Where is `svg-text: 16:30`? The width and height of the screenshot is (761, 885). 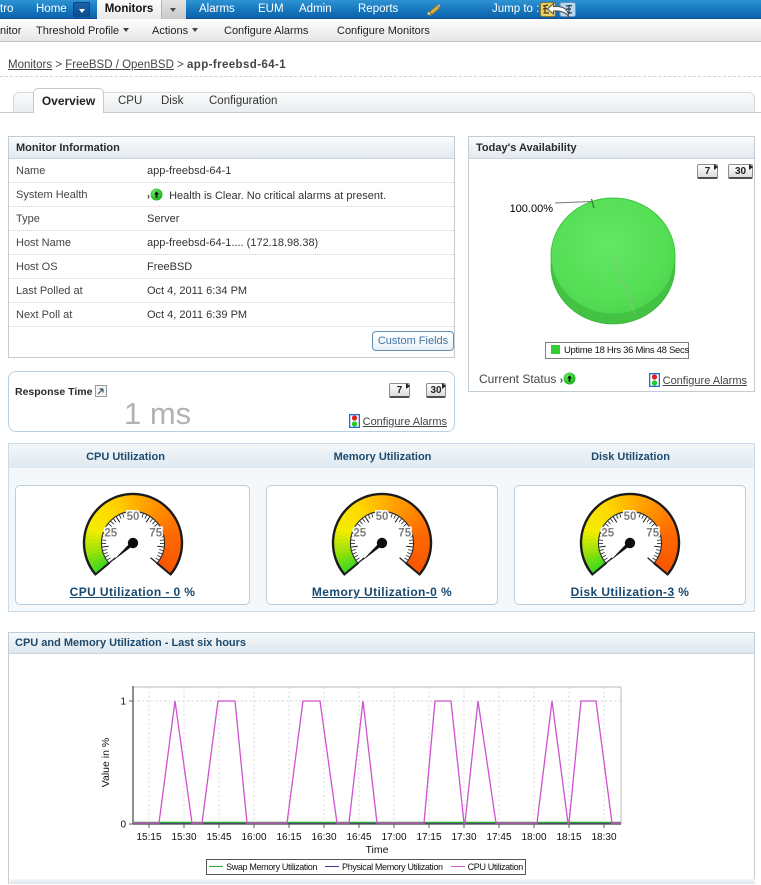 svg-text: 16:30 is located at coordinates (323, 837).